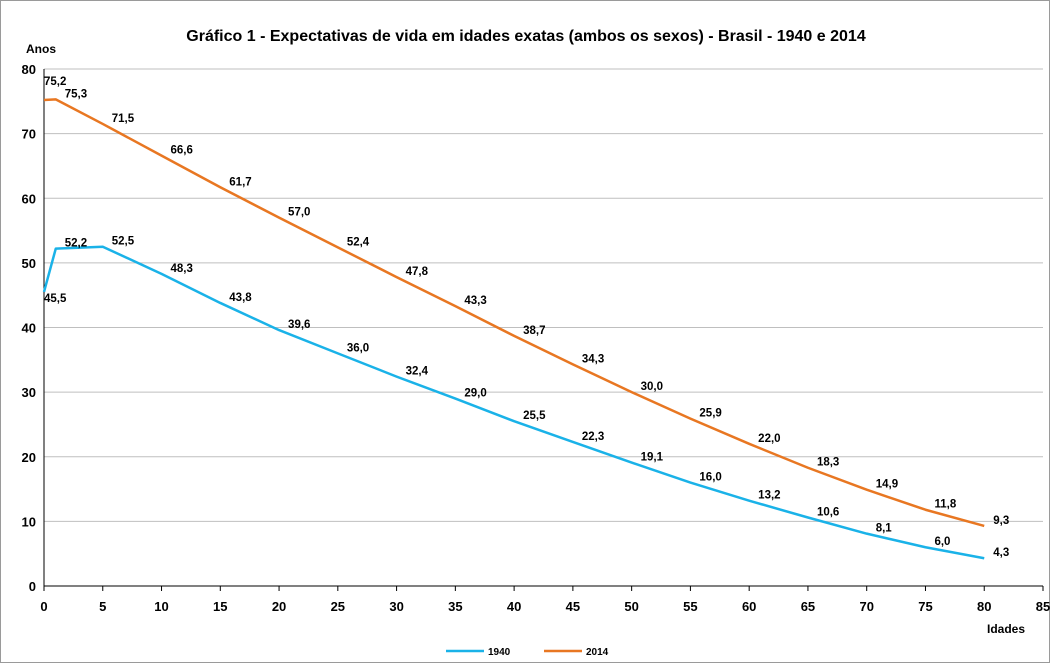  I want to click on y-tick-label: 30, so click(29, 392).